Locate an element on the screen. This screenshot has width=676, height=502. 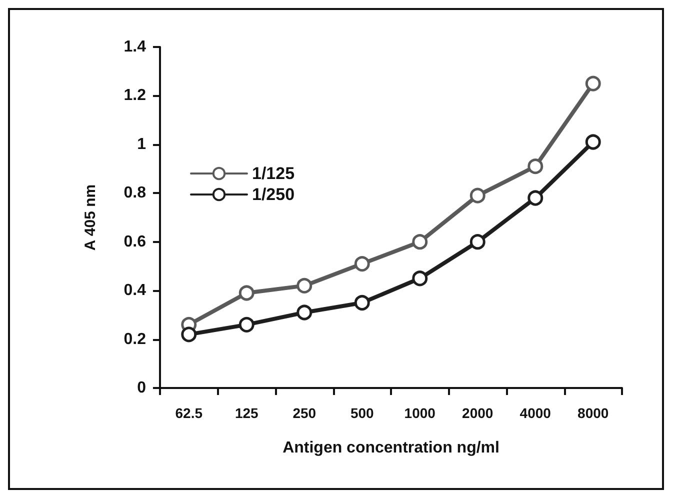
y-tick-label: 0 is located at coordinates (141, 388).